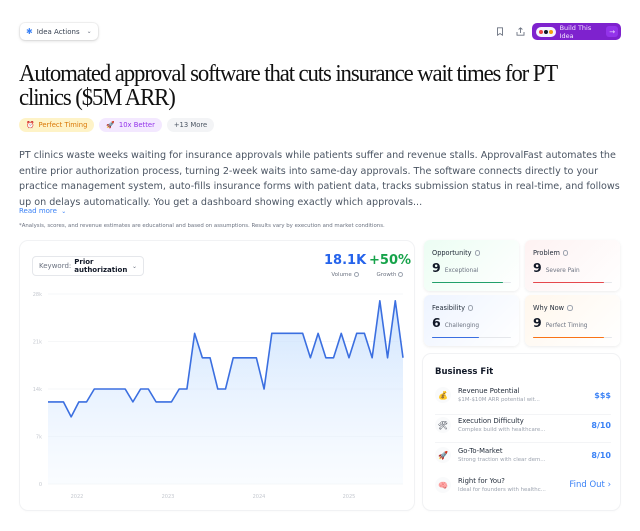 Image resolution: width=640 pixels, height=531 pixels. I want to click on row-label: Go-To-Market, so click(480, 451).